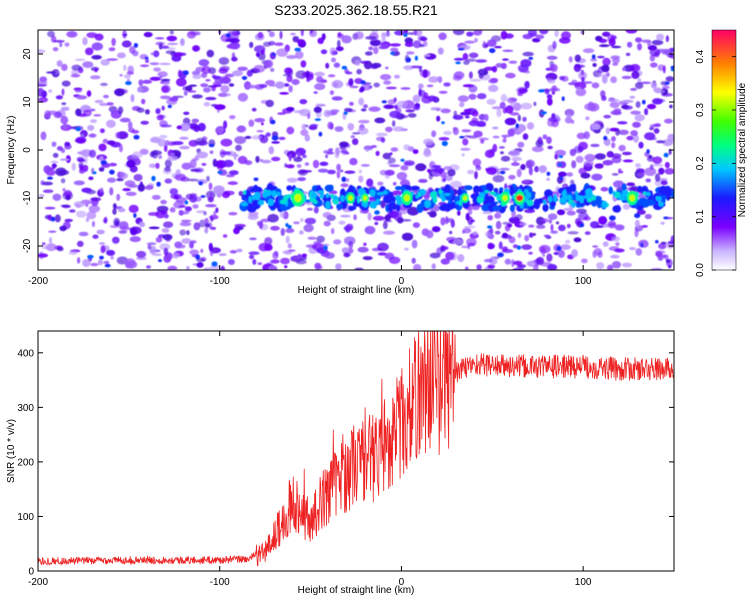 This screenshot has height=600, width=750. What do you see at coordinates (27, 245) in the screenshot?
I see `heatmap-y-tick-label: -20` at bounding box center [27, 245].